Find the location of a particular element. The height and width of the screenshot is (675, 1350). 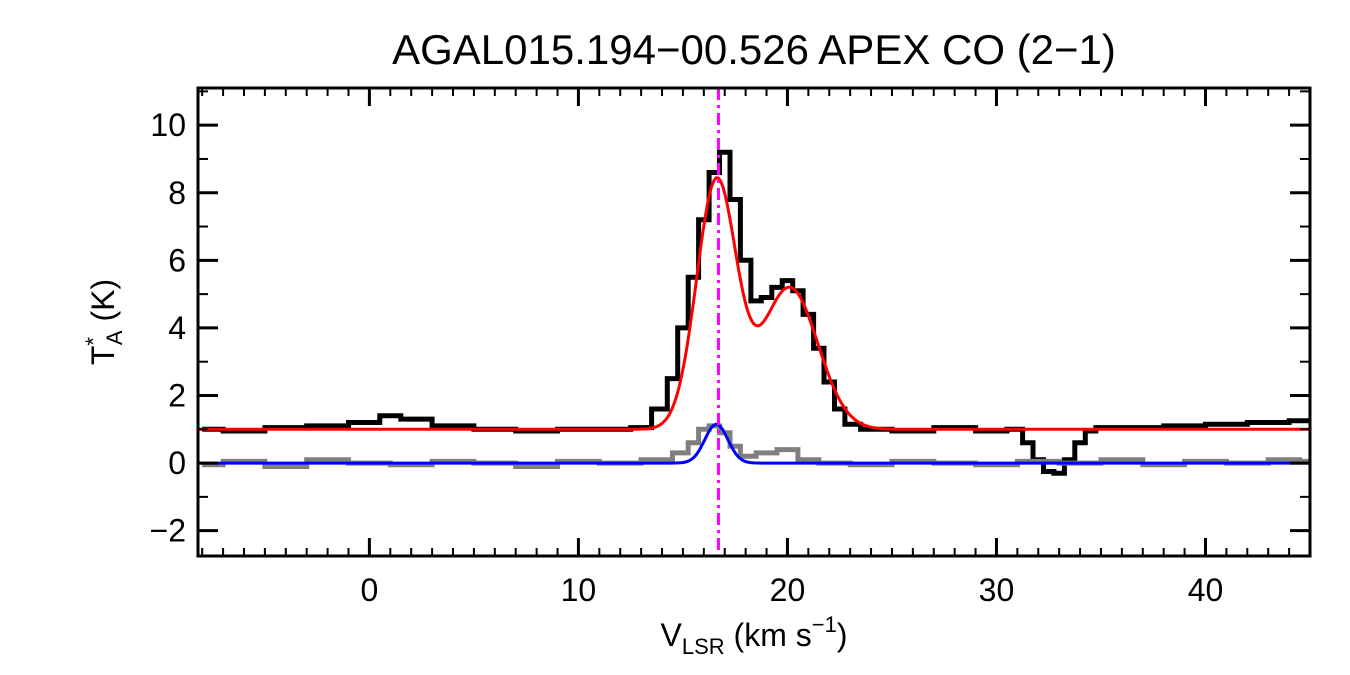

y-axis-label-sub: A is located at coordinates (114, 337).